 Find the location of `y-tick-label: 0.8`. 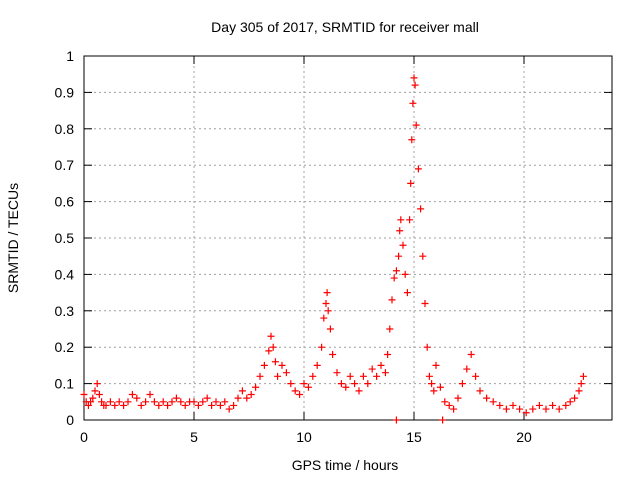

y-tick-label: 0.8 is located at coordinates (65, 129).